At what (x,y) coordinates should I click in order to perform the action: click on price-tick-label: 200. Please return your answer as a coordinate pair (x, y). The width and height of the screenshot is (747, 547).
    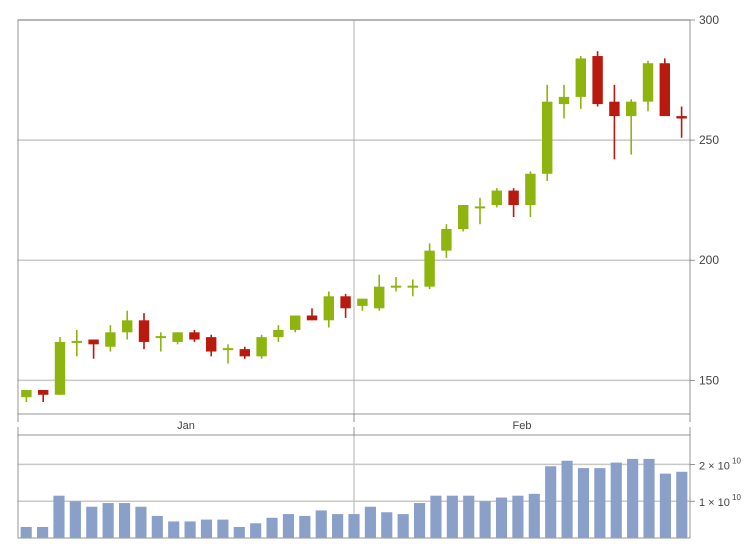
    Looking at the image, I should click on (709, 260).